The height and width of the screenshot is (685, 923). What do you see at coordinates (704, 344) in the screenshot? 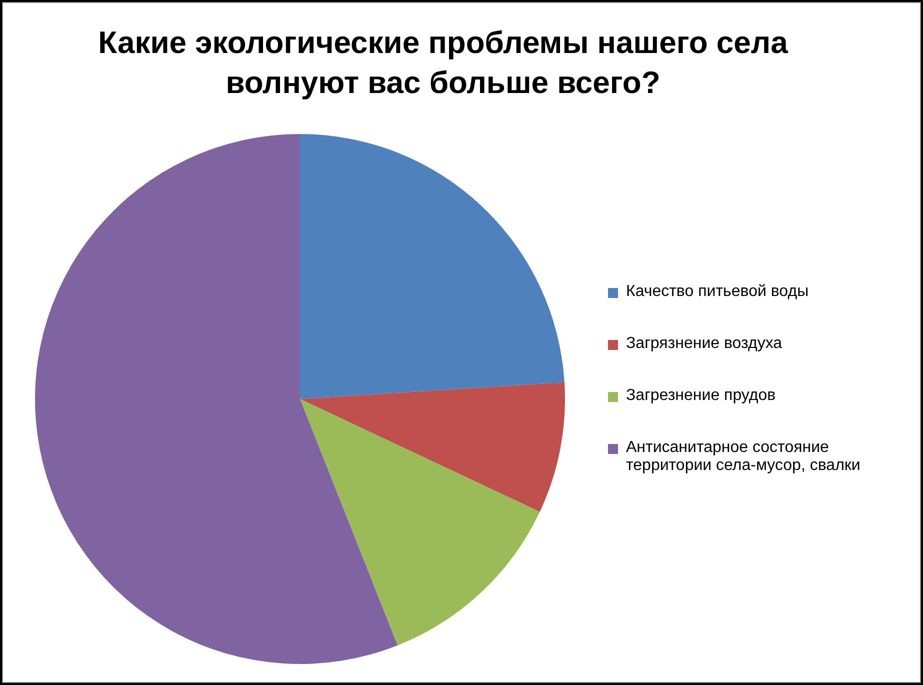
I see `legend-label: Загрязнение воздуха` at bounding box center [704, 344].